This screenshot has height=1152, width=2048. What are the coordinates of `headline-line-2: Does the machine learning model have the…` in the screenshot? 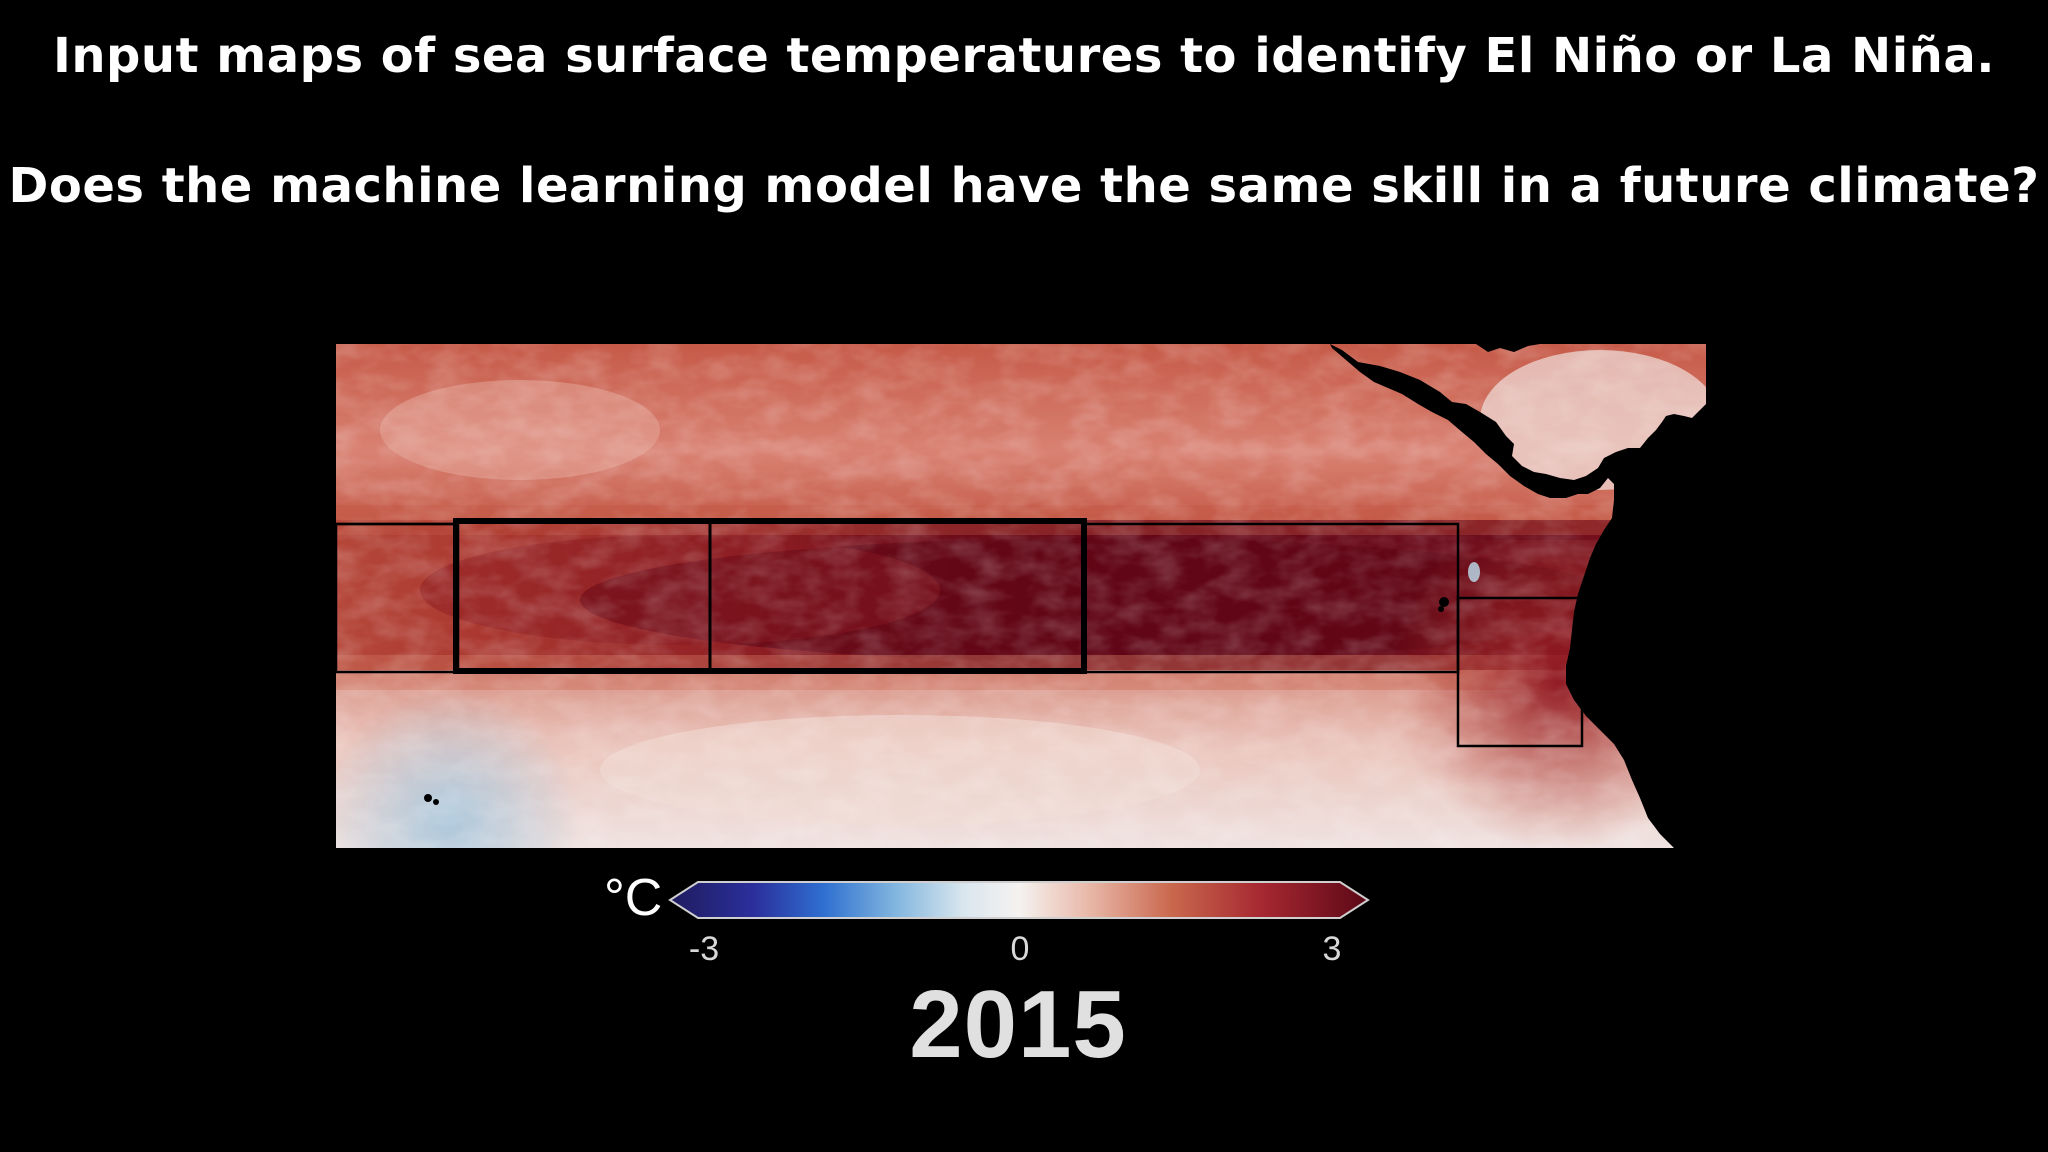 It's located at (1024, 186).